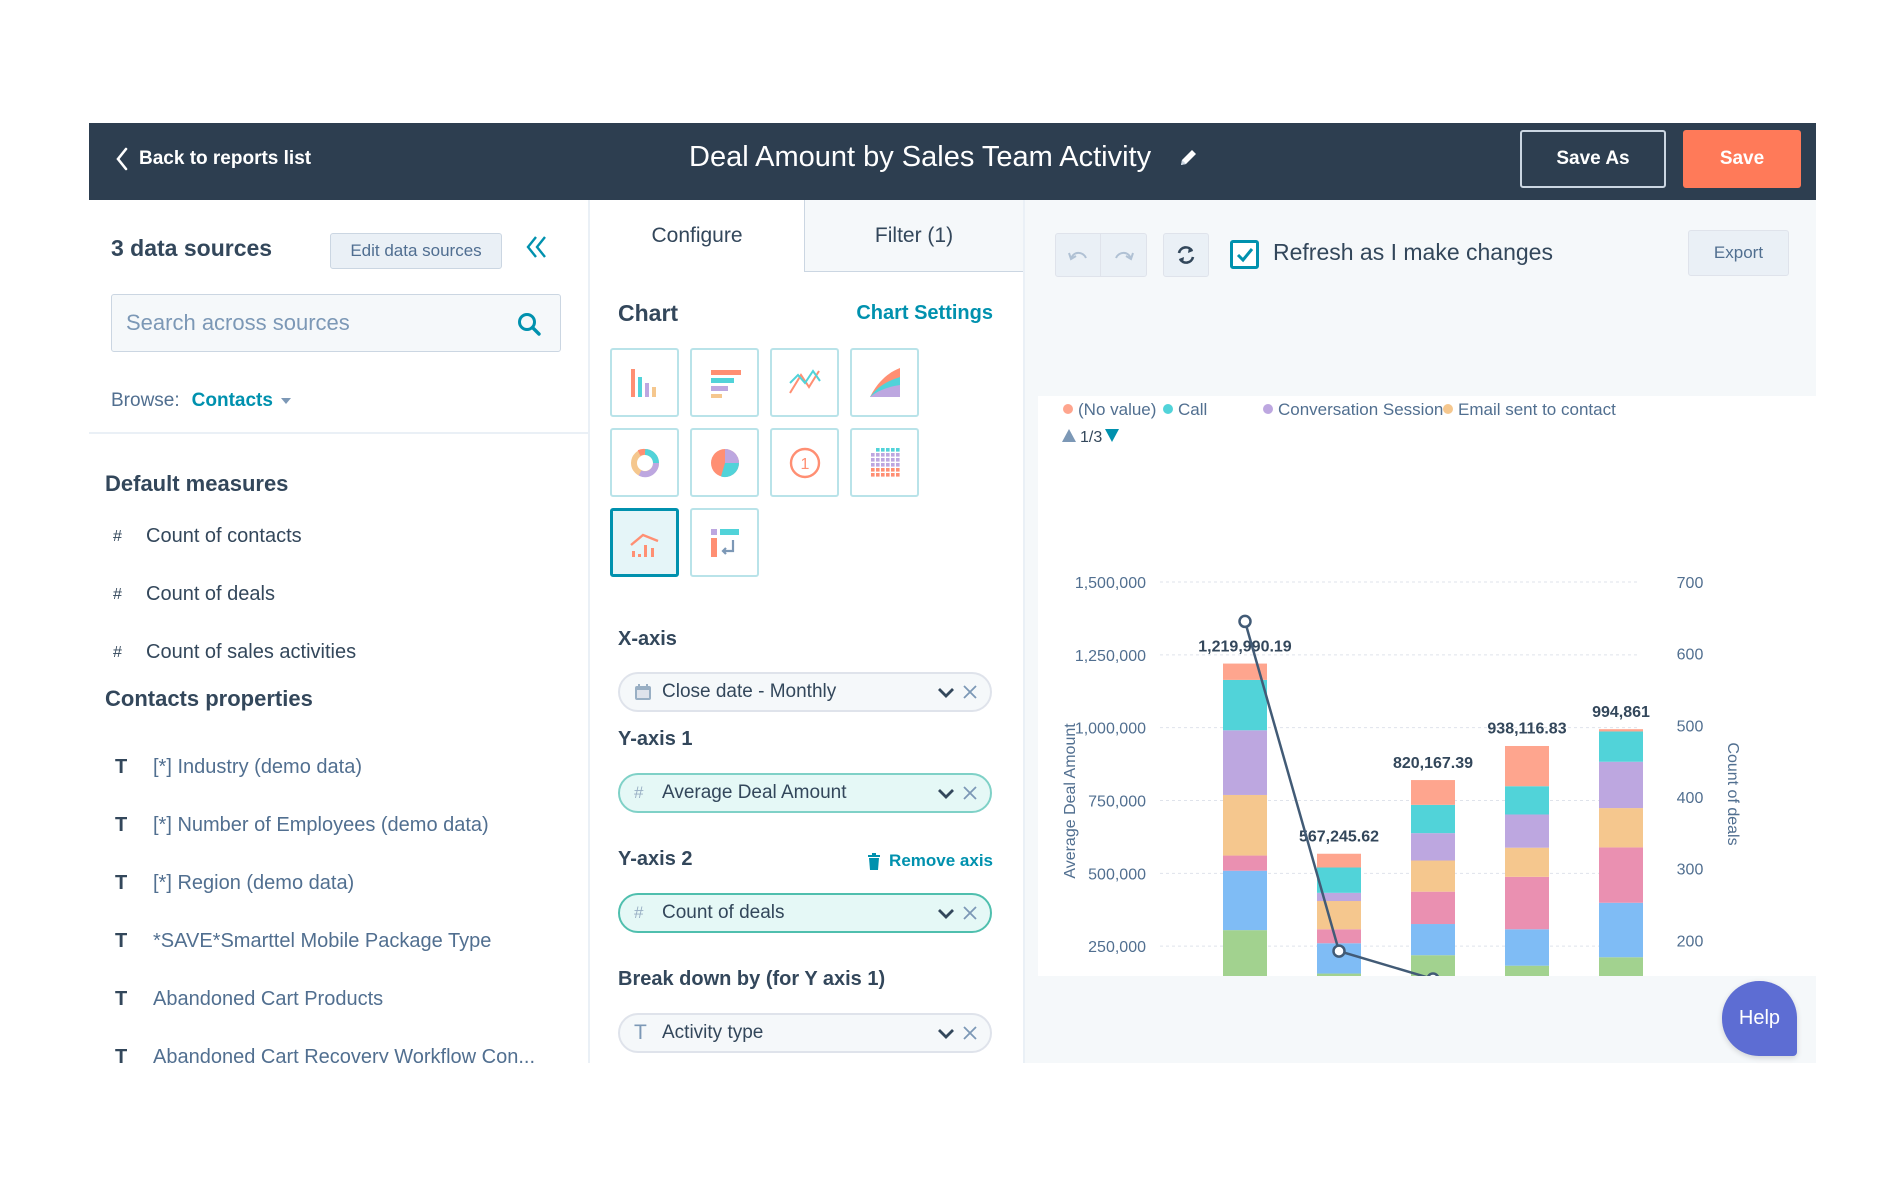 The image size is (1896, 1180). Describe the element at coordinates (232, 400) in the screenshot. I see `browse-value: Contacts` at that location.